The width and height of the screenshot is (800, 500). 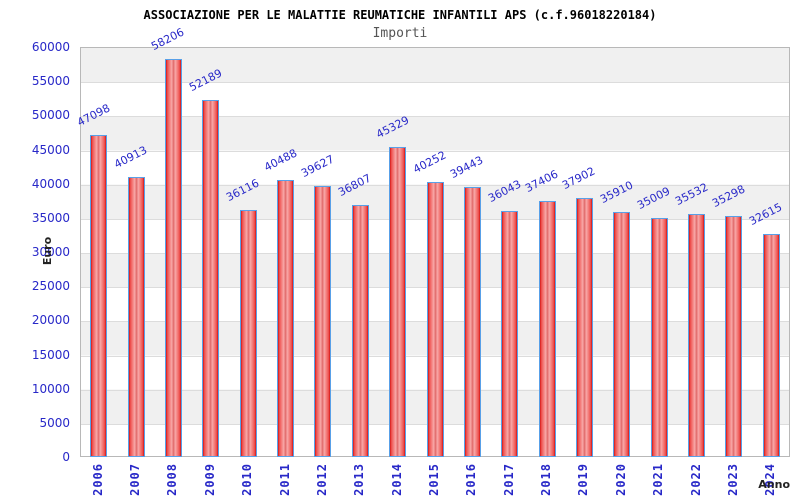 I want to click on x-axis-title: Anno, so click(x=774, y=484).